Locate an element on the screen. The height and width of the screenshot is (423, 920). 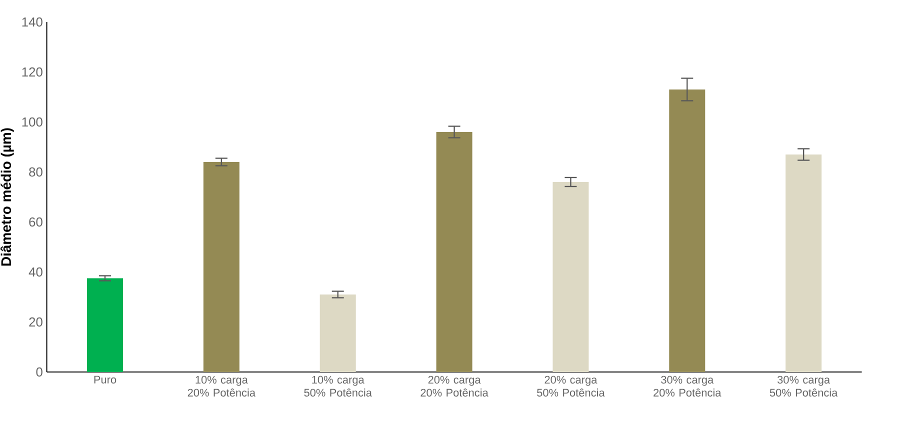
y-tick-label: 80 is located at coordinates (35, 172).